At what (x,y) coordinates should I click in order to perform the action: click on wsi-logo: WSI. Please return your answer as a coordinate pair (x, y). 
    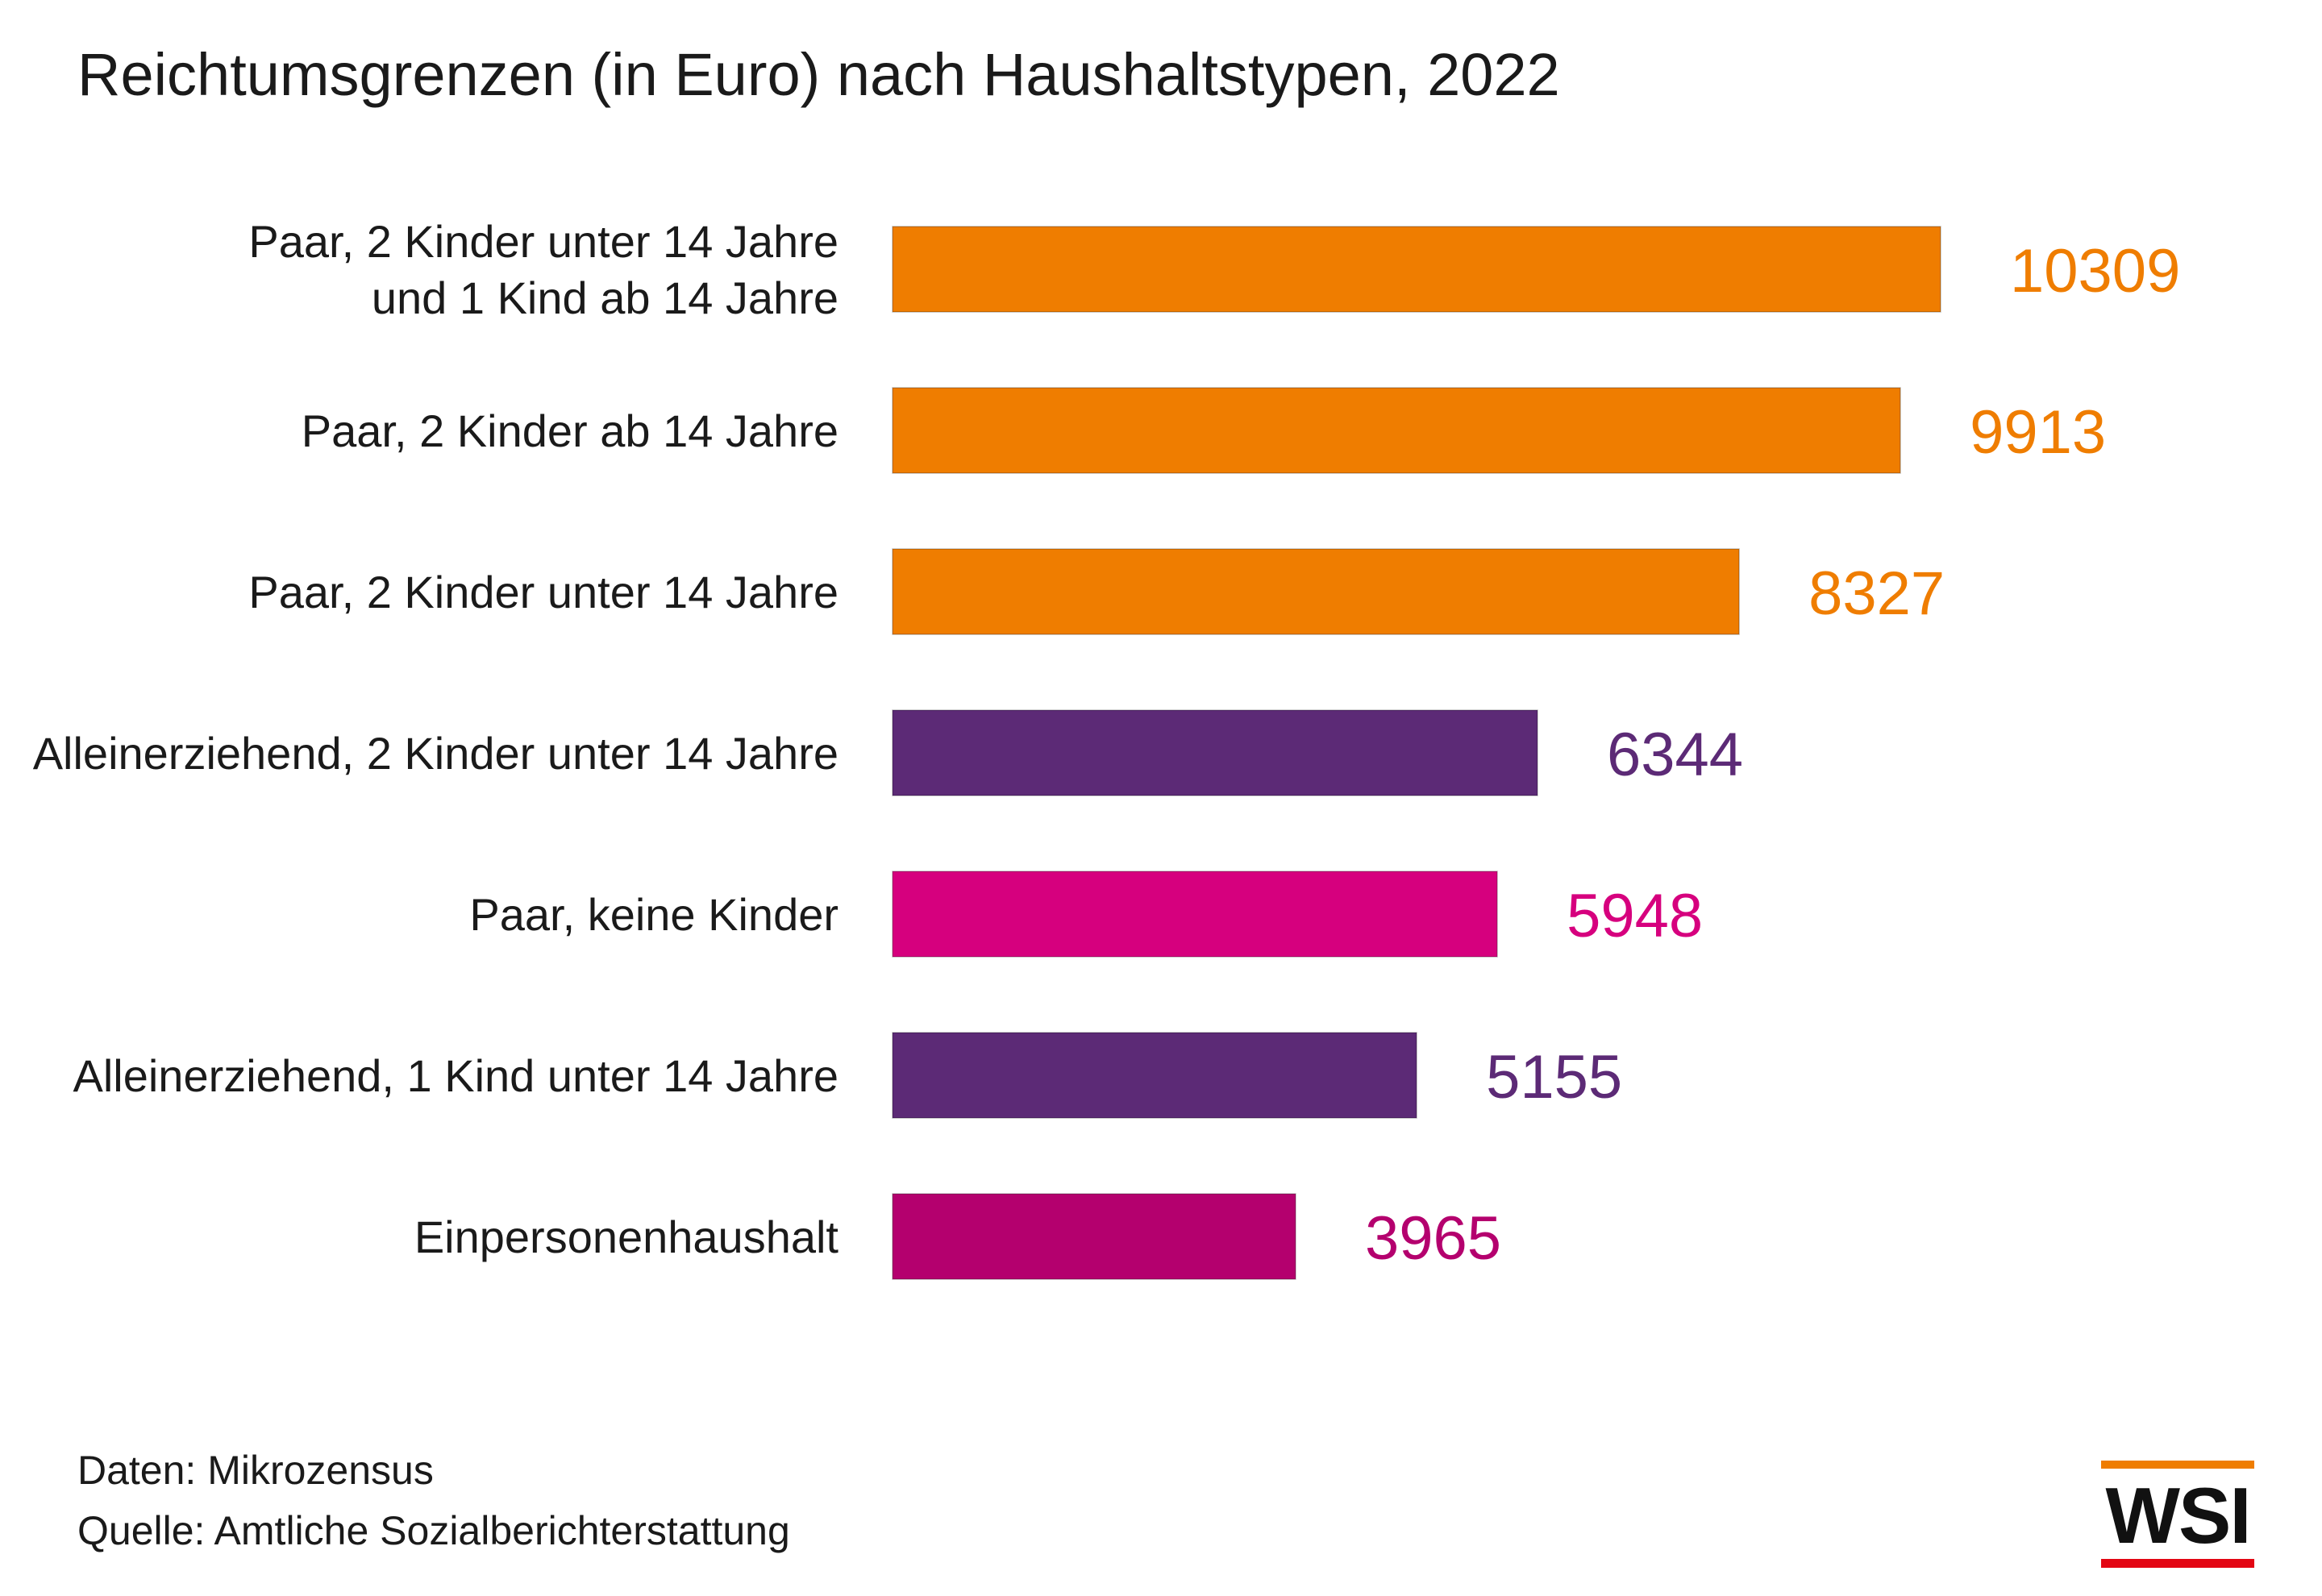
    Looking at the image, I should click on (2177, 1514).